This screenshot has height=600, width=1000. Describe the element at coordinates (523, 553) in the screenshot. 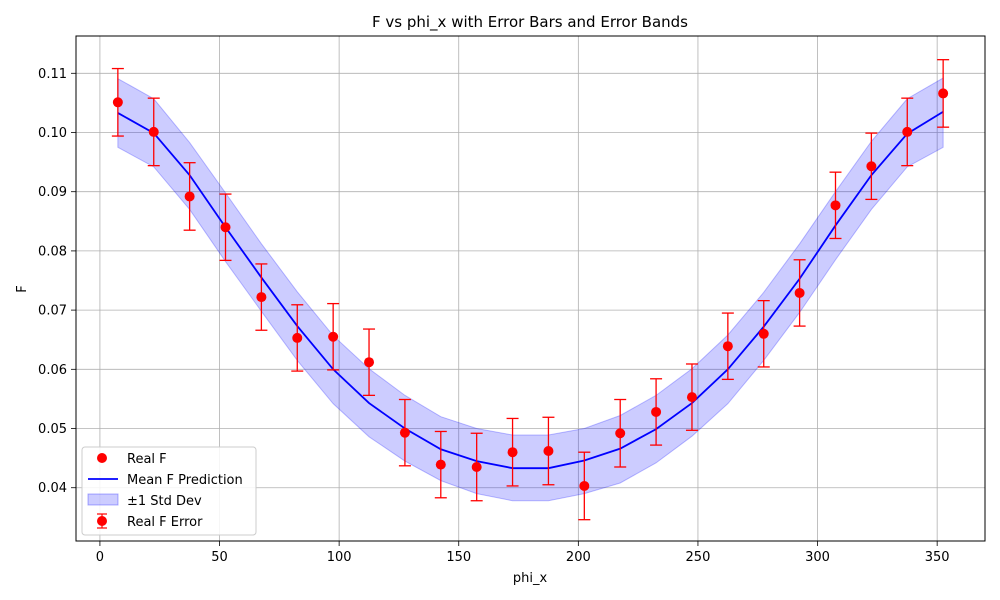

I see `x-ticks: 0 50 100 150 200 250 300 350` at that location.